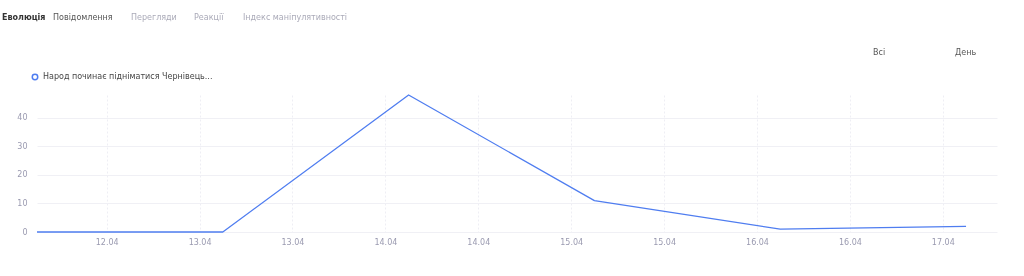 This screenshot has width=1024, height=276. I want to click on text: Еволюція, so click(24, 17).